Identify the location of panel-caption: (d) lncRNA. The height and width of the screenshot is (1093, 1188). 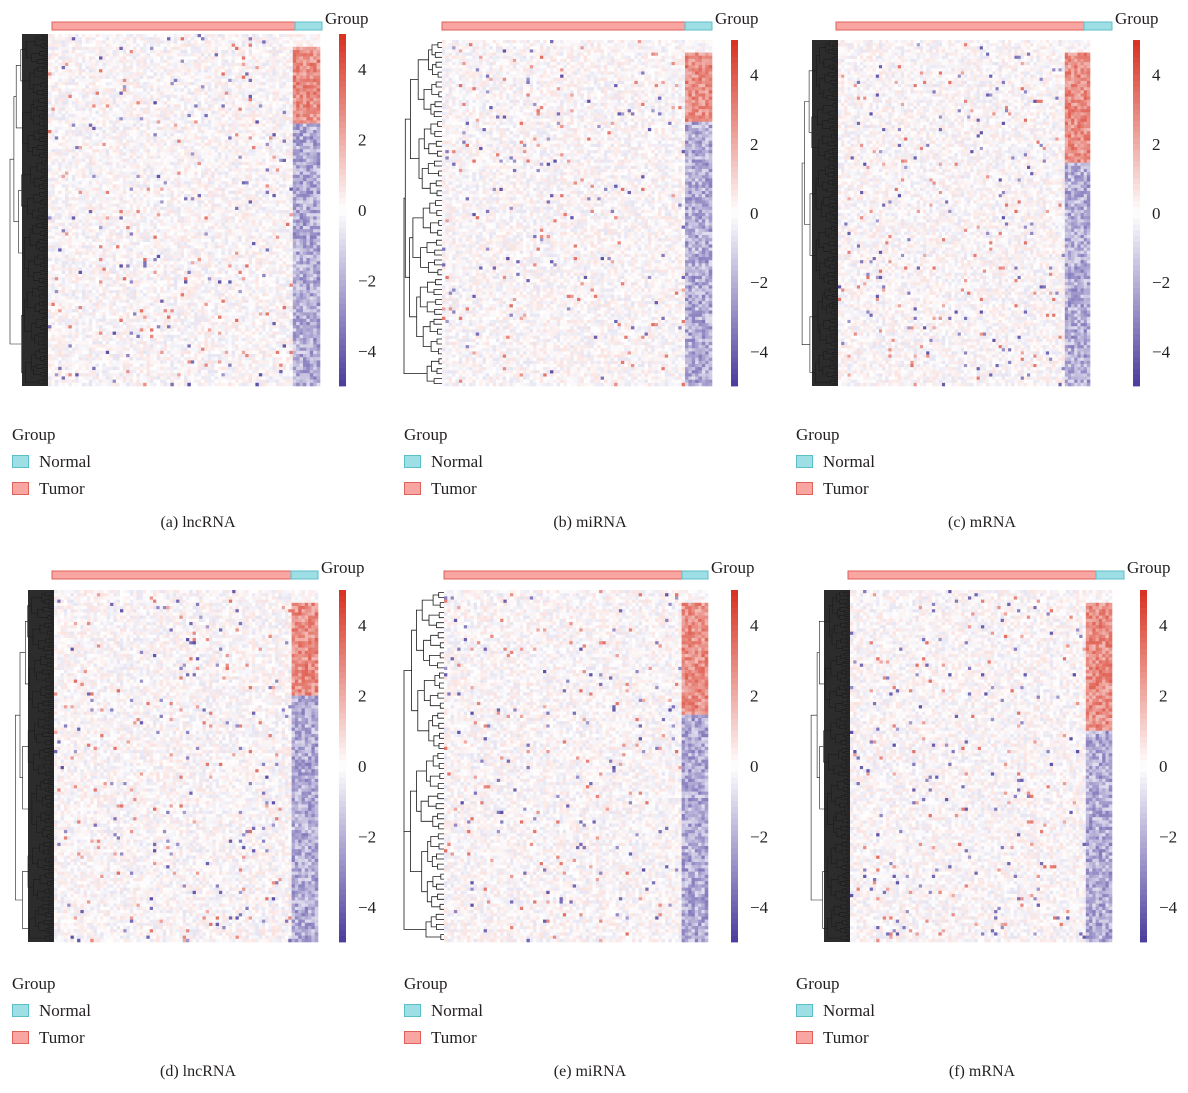
(198, 1072).